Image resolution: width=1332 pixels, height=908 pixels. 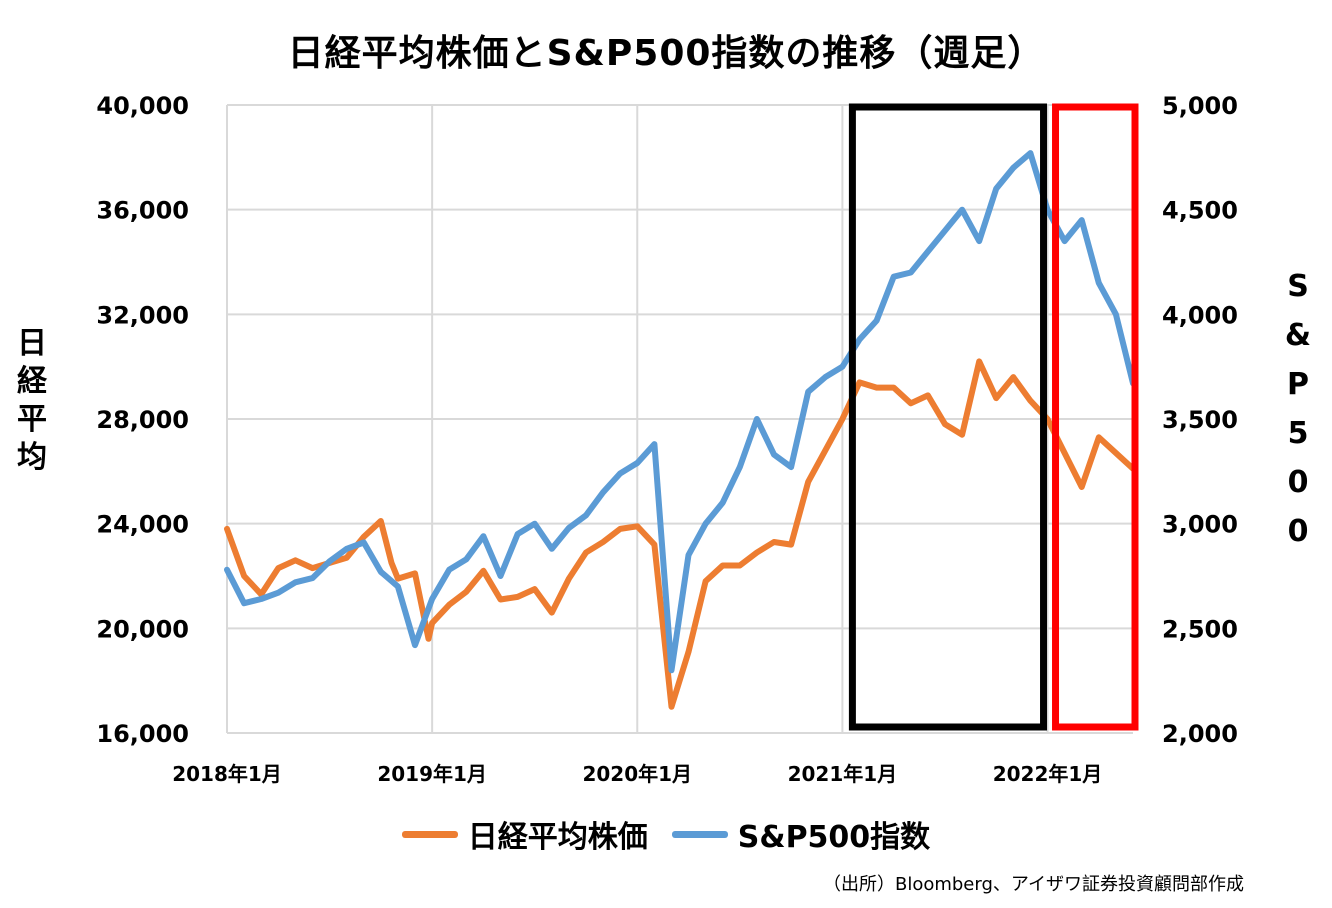 I want to click on legend-swatch-nikkei, so click(x=429, y=834).